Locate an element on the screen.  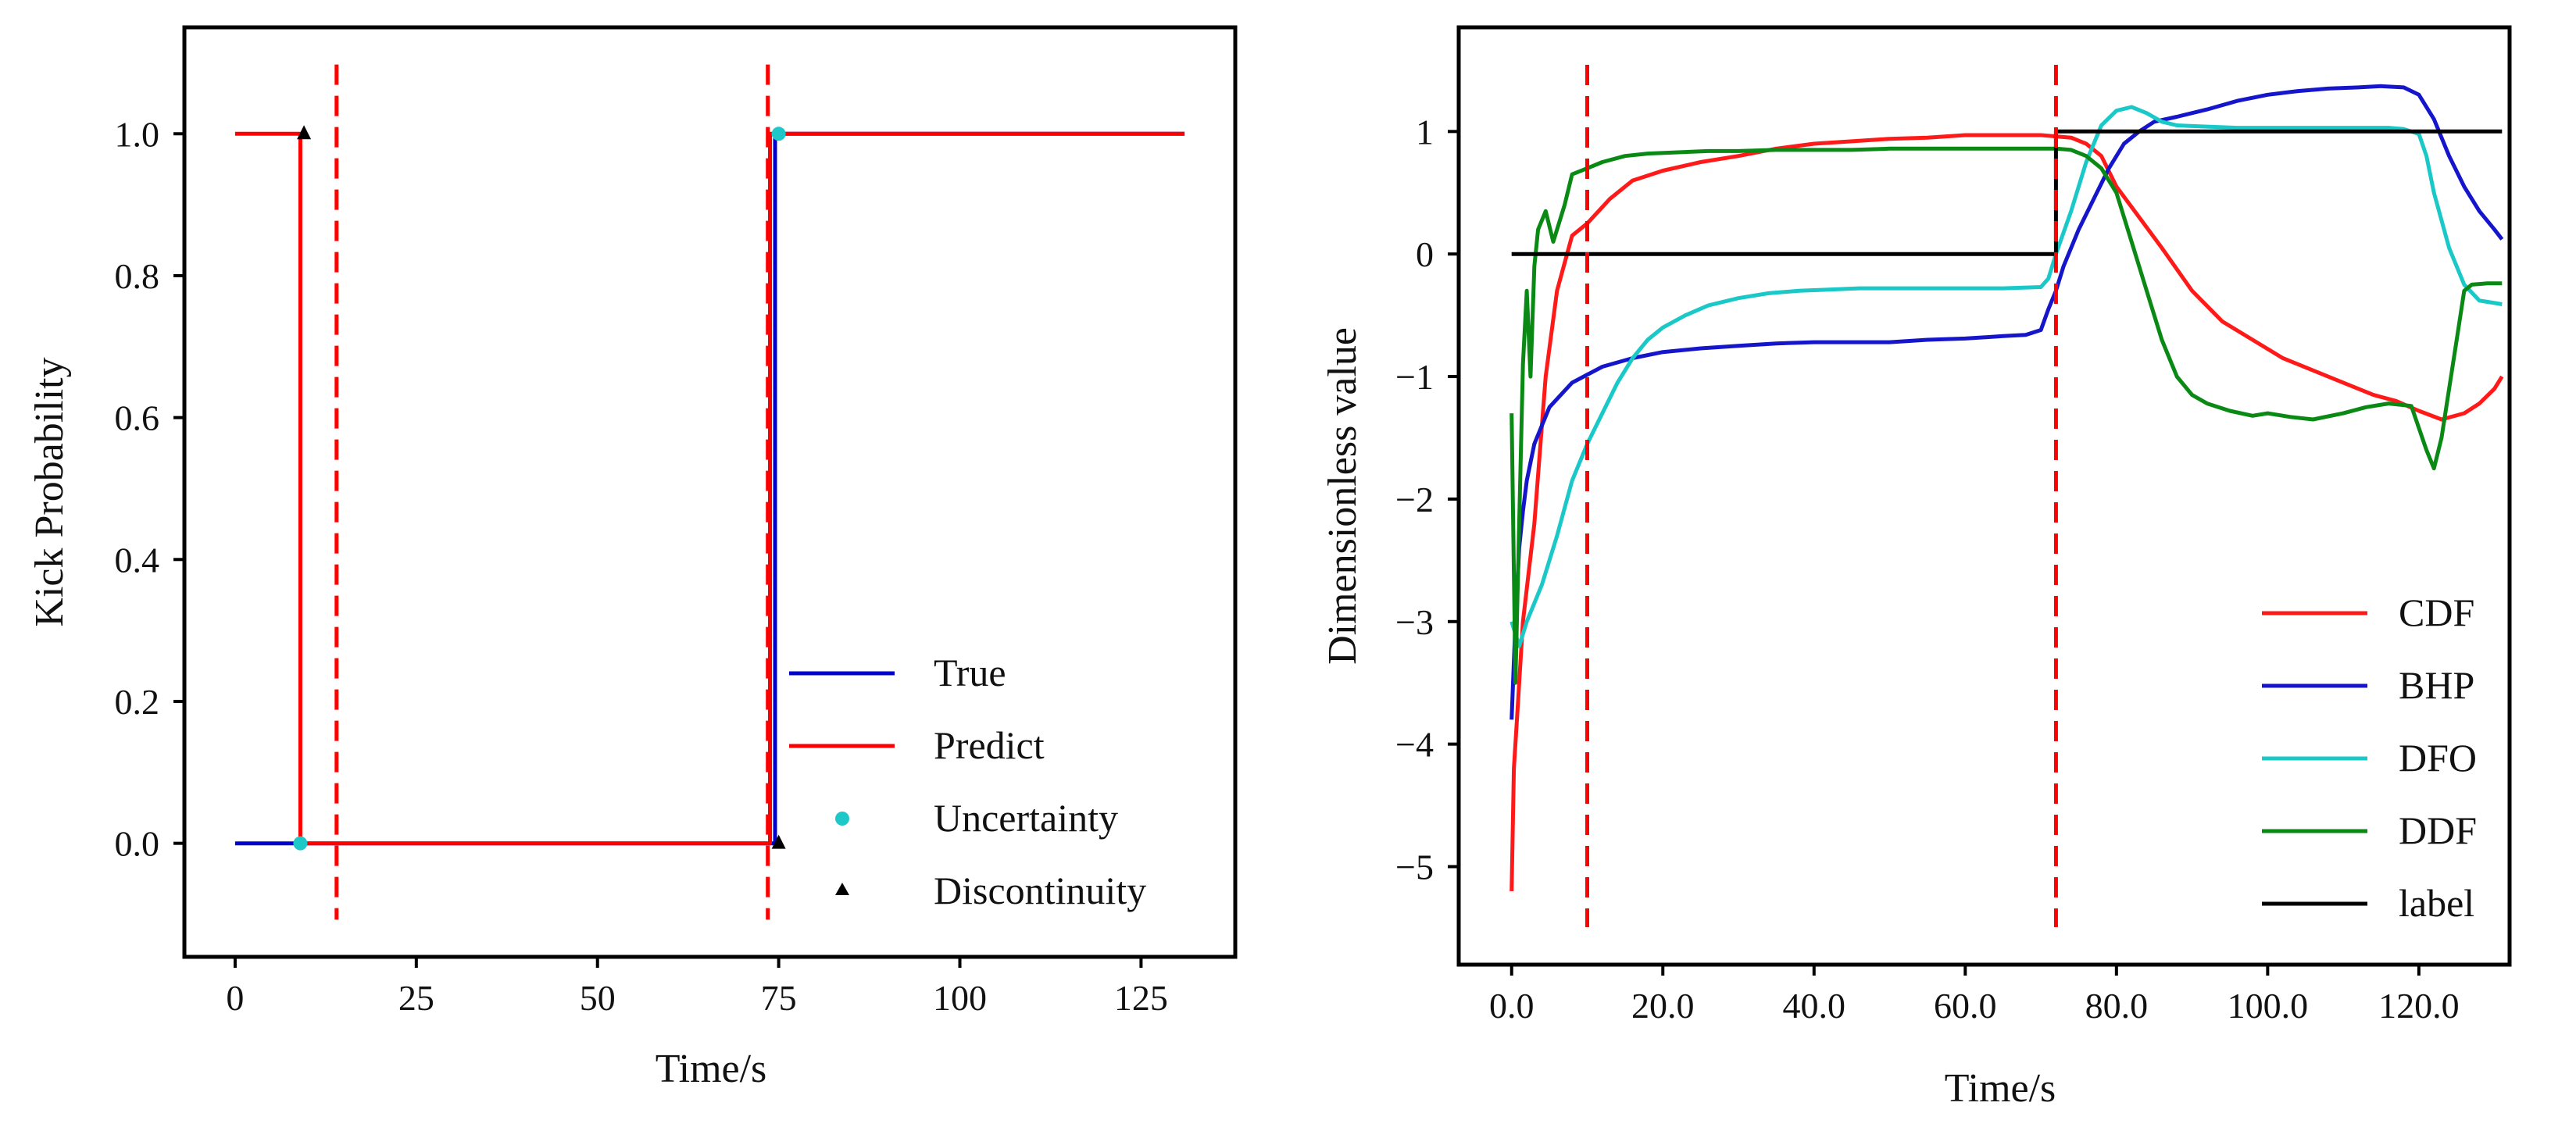
y-tick-label-5: 0 is located at coordinates (1425, 254).